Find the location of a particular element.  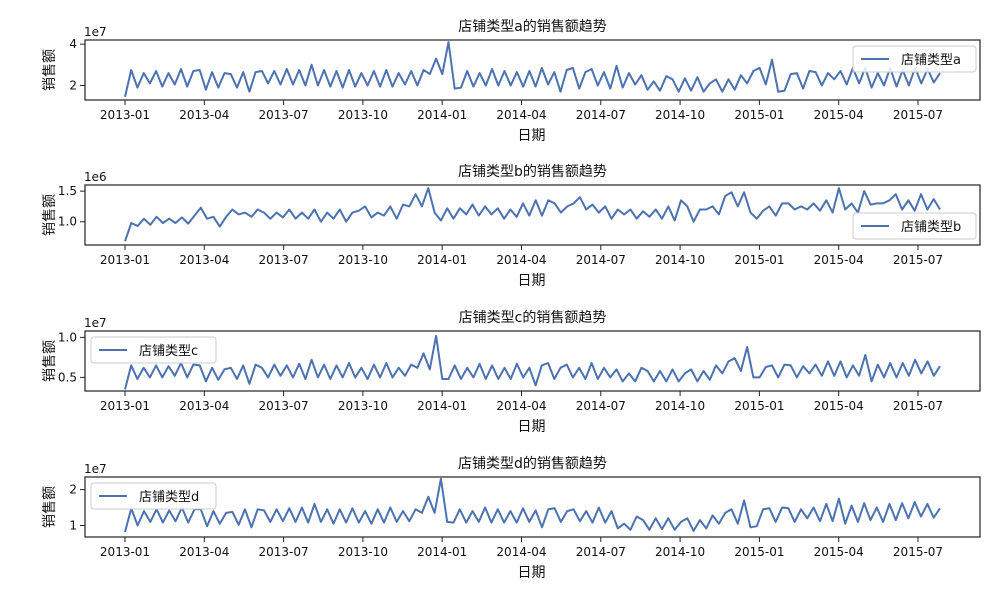

panel-3-x-tick-label: 2013-01 is located at coordinates (125, 406).